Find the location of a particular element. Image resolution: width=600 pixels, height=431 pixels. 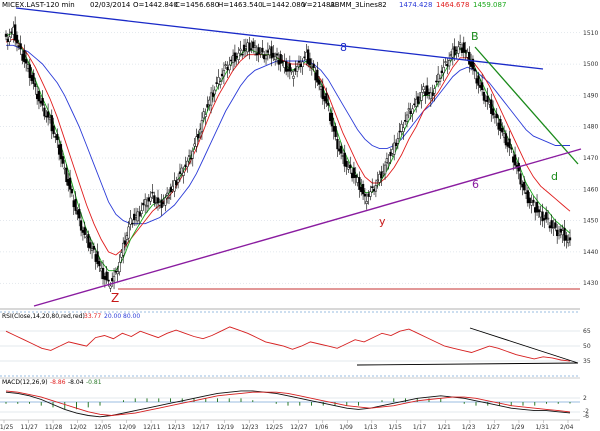

date-tick-label: 12/11 is located at coordinates (151, 427).